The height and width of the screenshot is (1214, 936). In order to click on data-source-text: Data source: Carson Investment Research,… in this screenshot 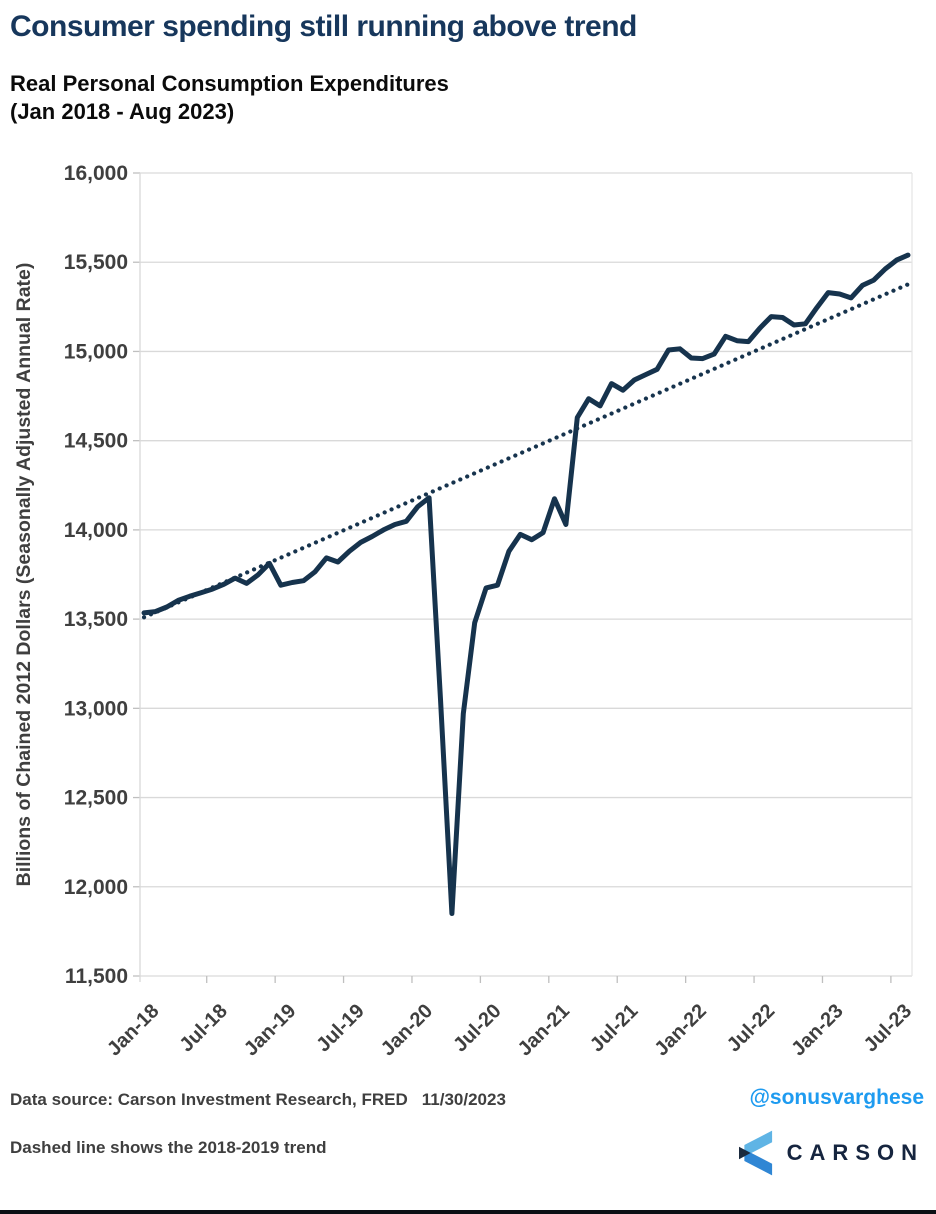, I will do `click(258, 1100)`.